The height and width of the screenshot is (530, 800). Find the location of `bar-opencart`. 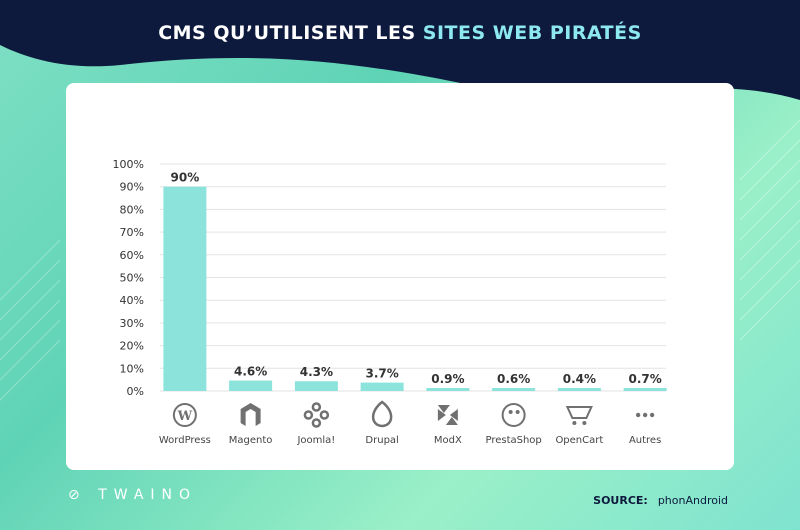

bar-opencart is located at coordinates (579, 389).